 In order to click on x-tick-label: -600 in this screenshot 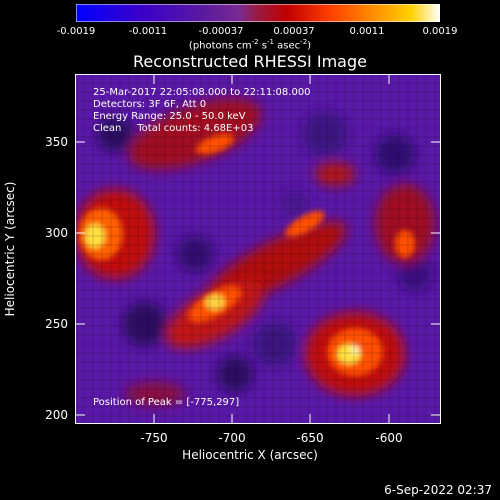, I will do `click(389, 438)`.